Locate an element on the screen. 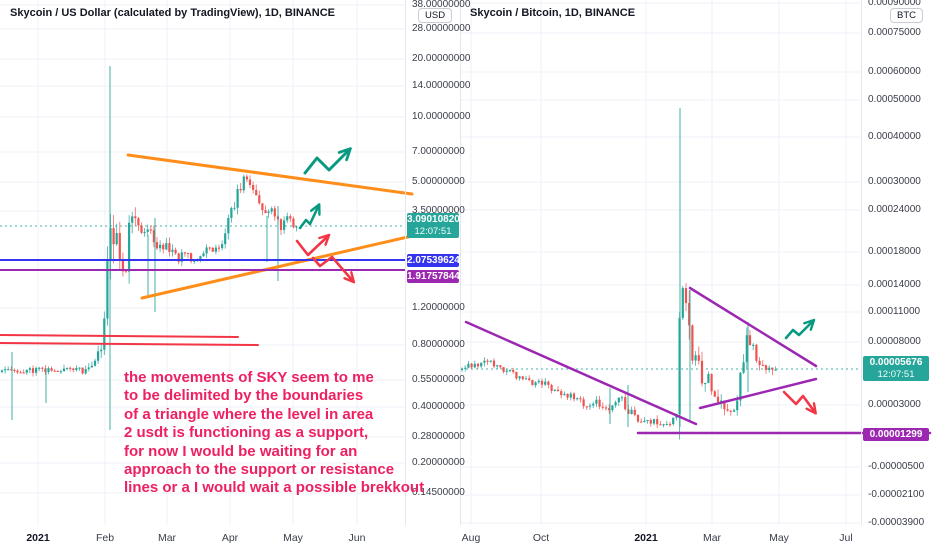 The height and width of the screenshot is (550, 932). pane-divider is located at coordinates (460, 275).